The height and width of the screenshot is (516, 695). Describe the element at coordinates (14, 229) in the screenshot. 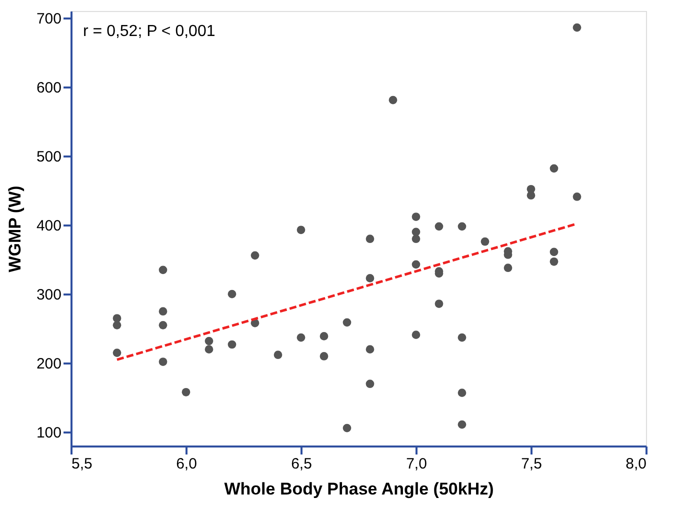

I see `y-axis-title: WGMP (W)` at that location.